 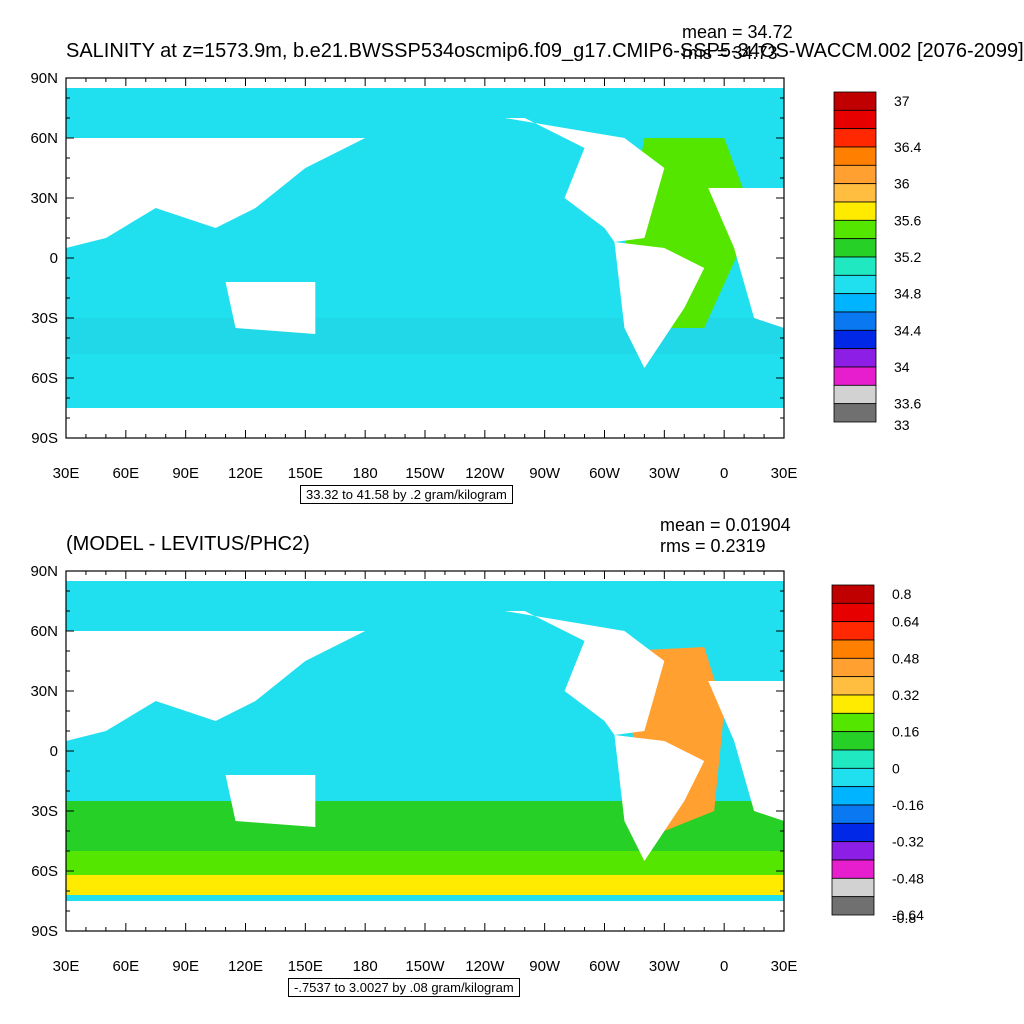 I want to click on southern-ocean-band, so click(x=425, y=381).